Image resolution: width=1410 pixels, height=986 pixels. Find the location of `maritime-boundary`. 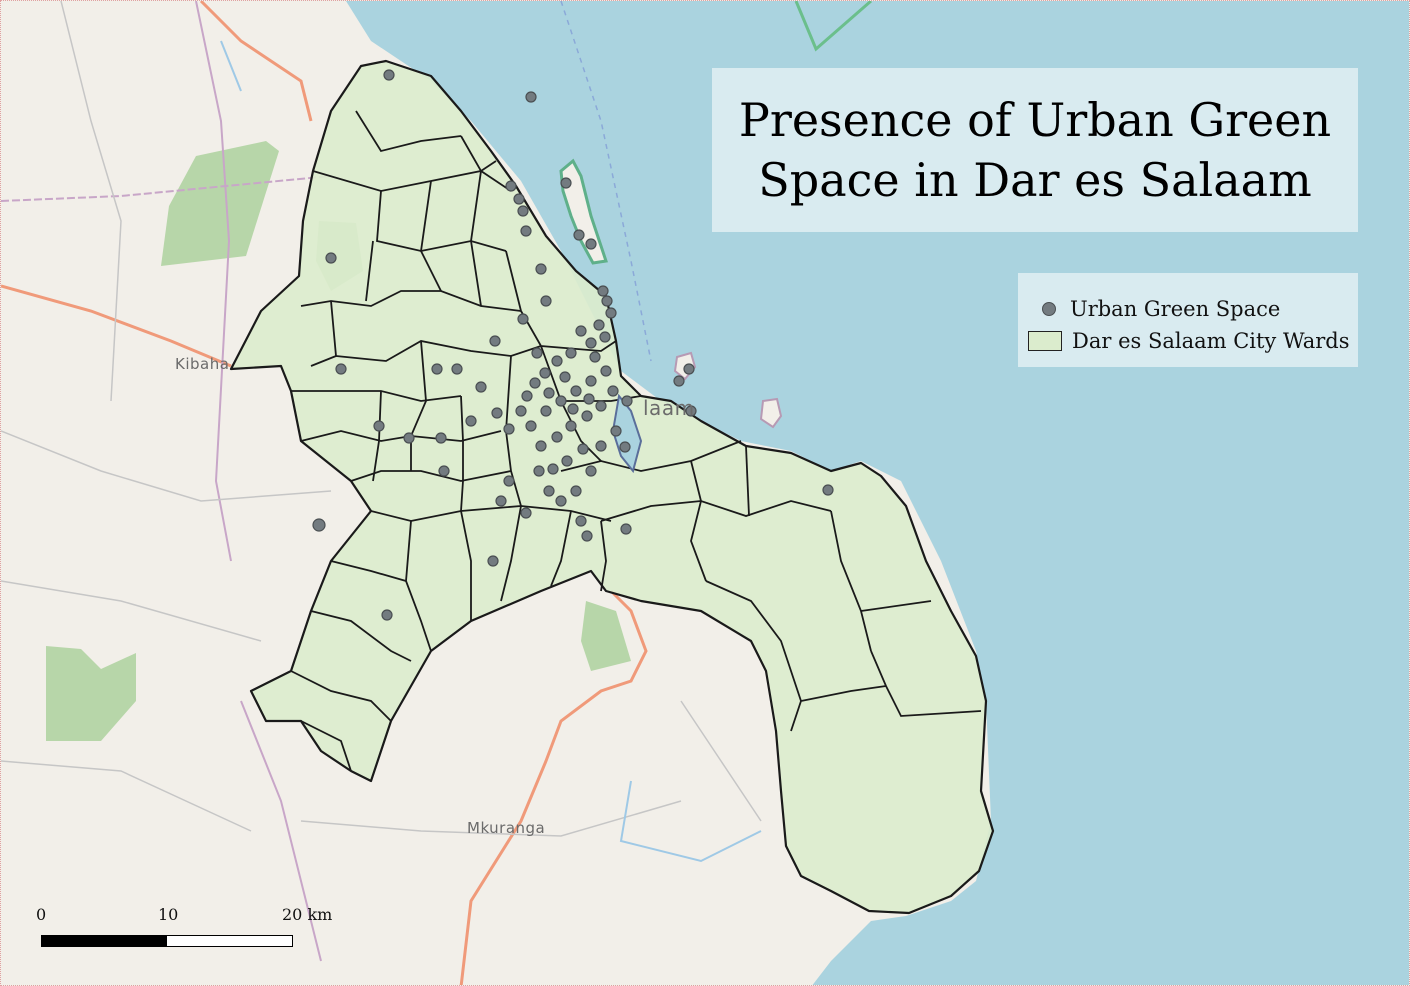

maritime-boundary is located at coordinates (833, 26).